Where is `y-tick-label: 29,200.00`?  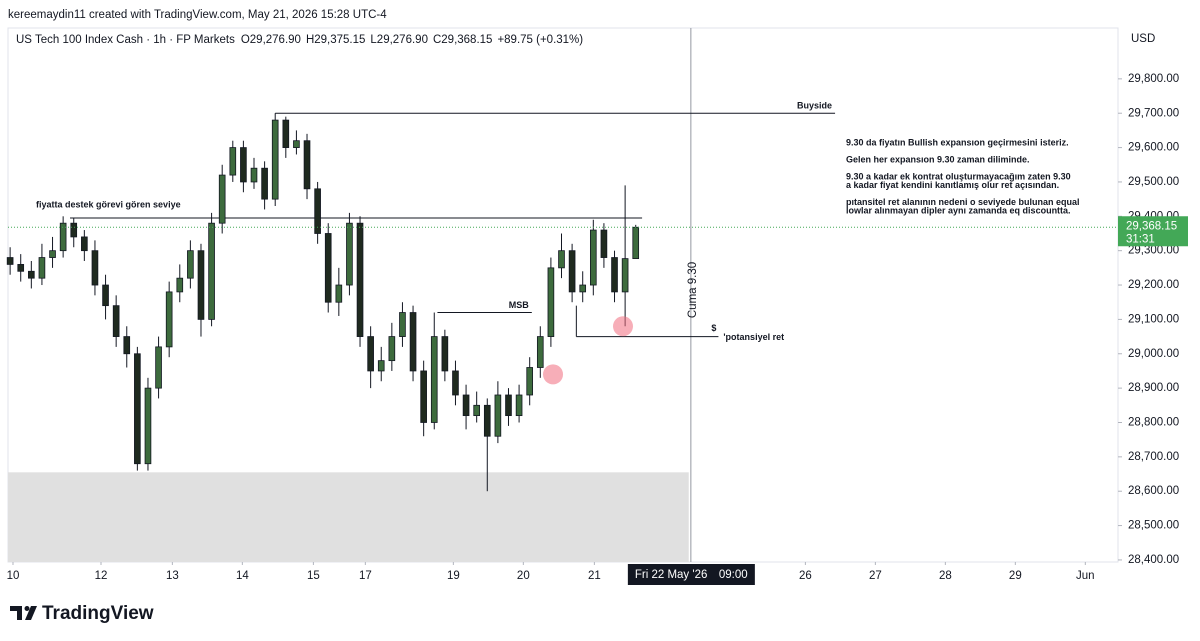
y-tick-label: 29,200.00 is located at coordinates (1153, 285).